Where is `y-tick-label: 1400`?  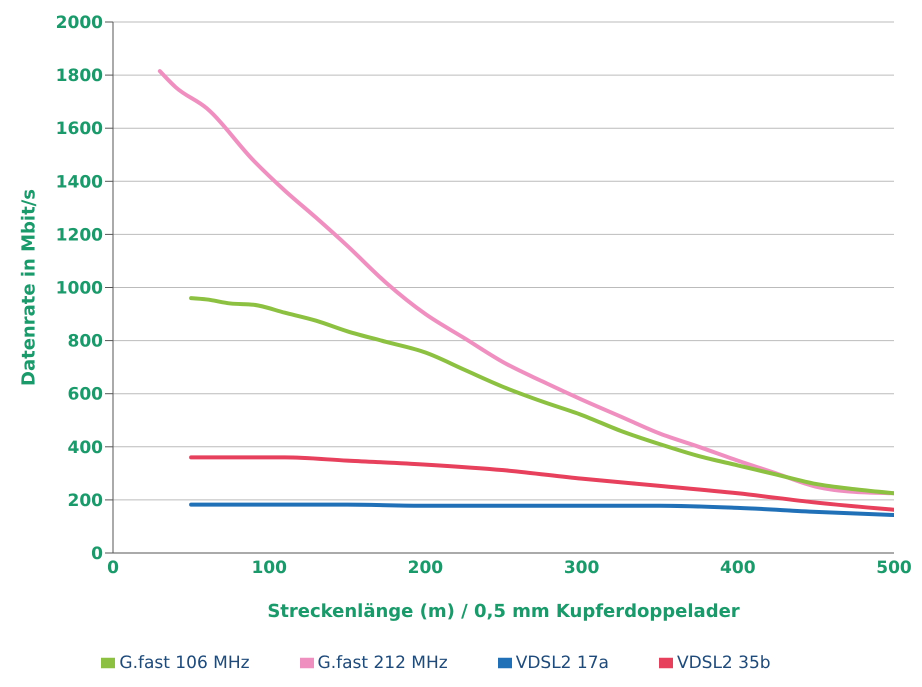 y-tick-label: 1400 is located at coordinates (80, 182).